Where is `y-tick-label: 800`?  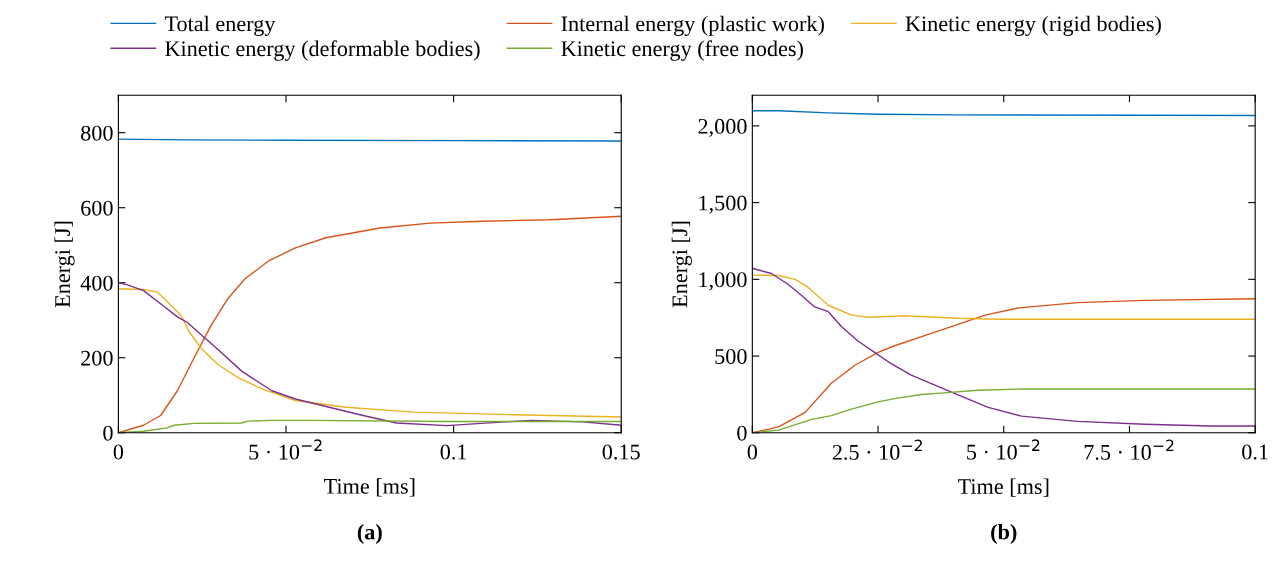 y-tick-label: 800 is located at coordinates (97, 133).